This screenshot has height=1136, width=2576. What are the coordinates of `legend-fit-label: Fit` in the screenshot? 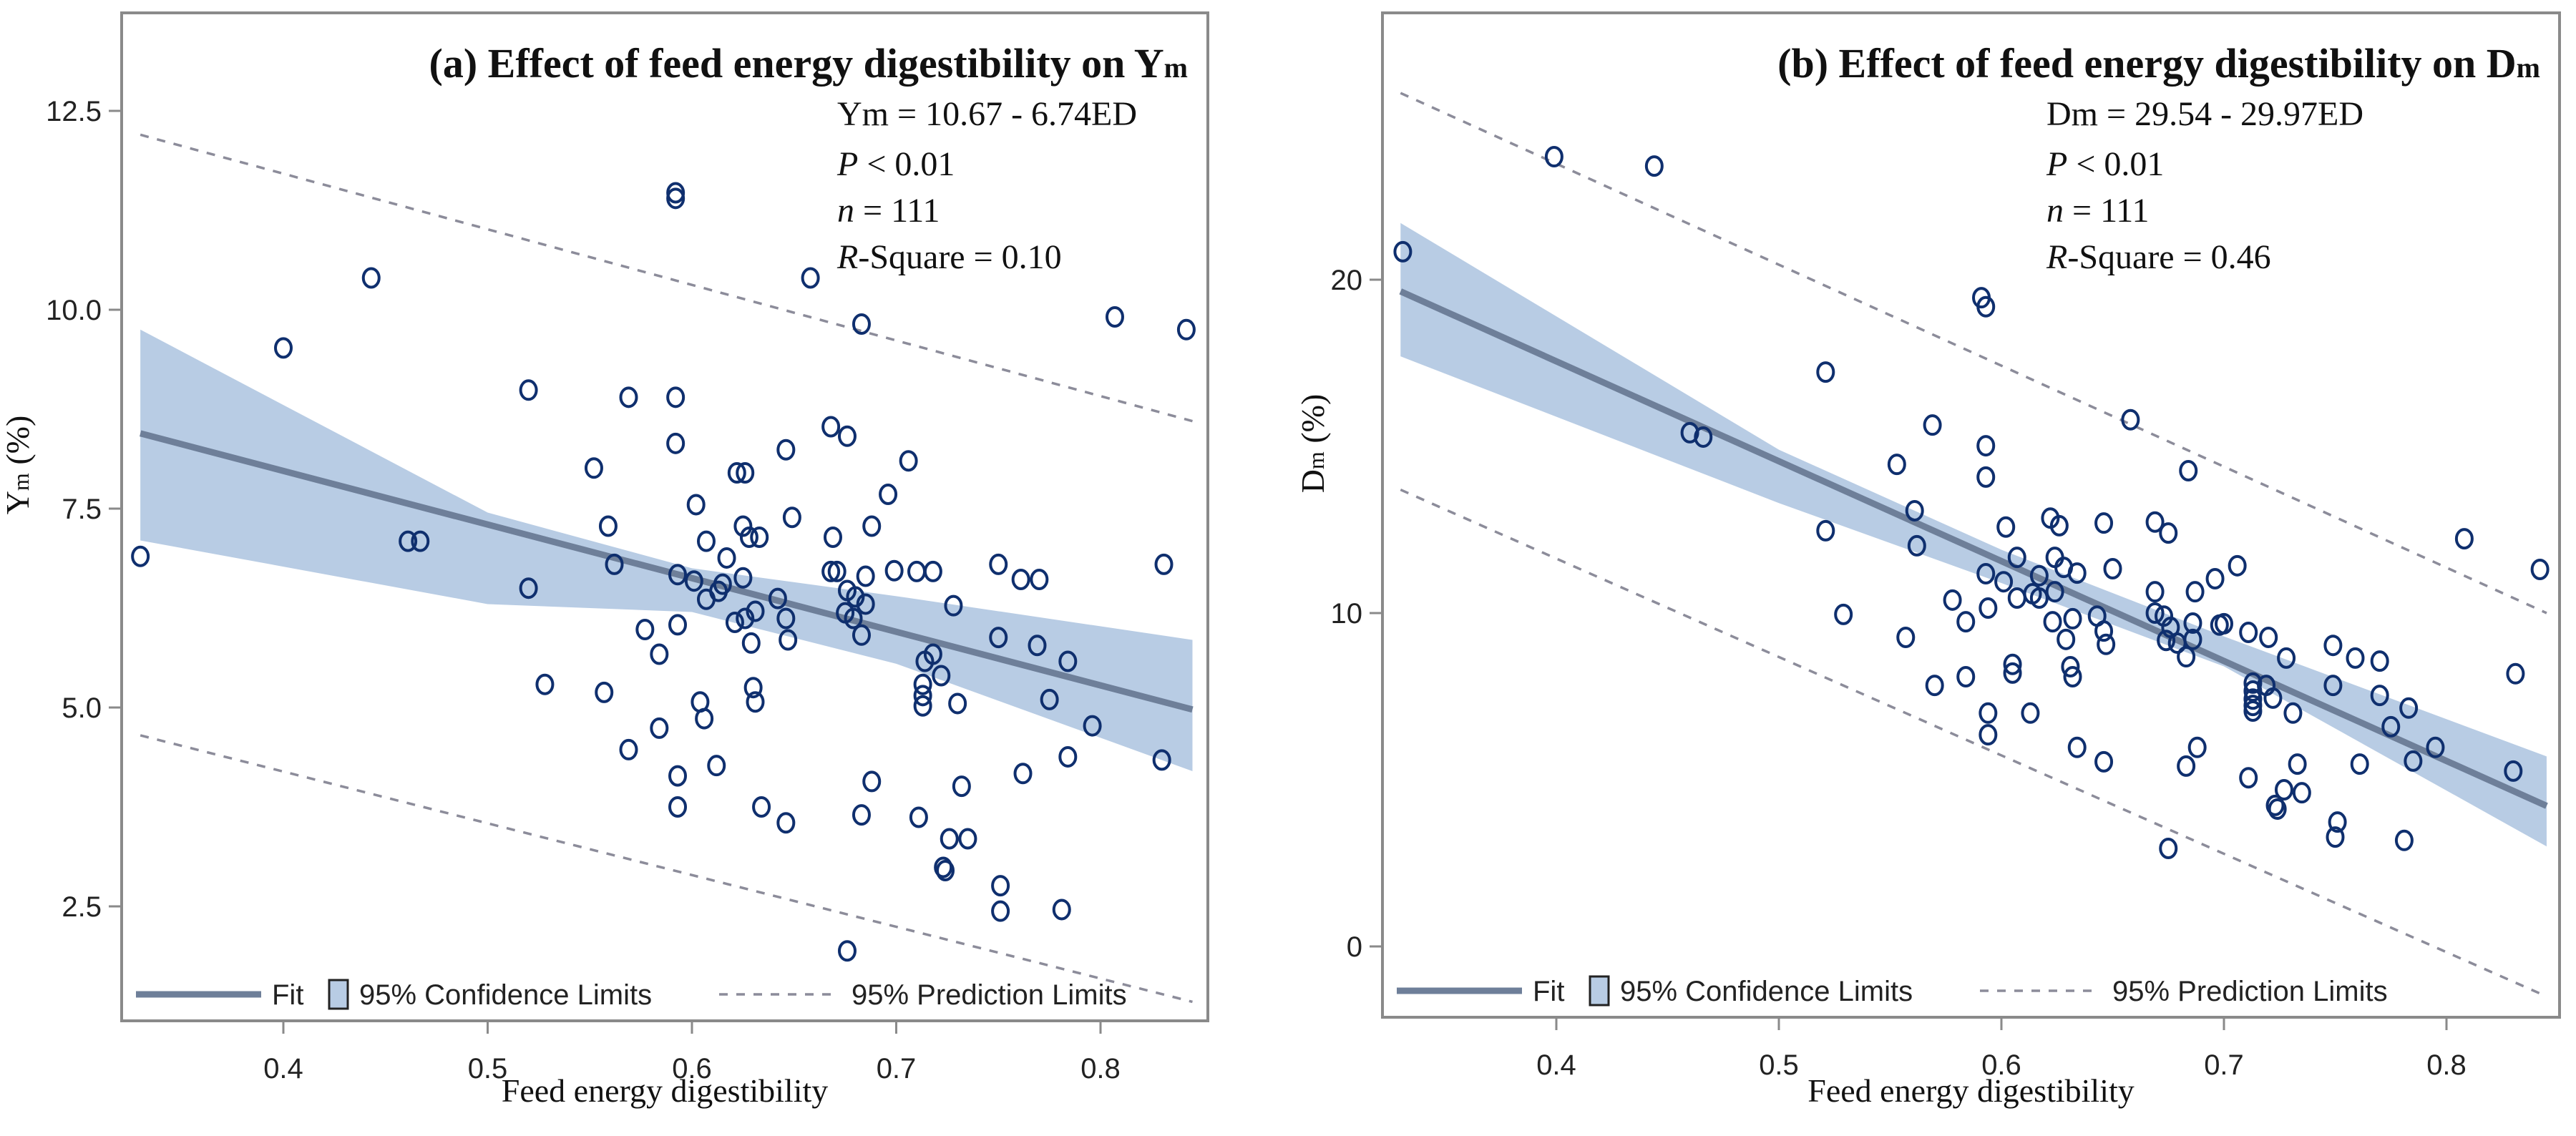 It's located at (287, 995).